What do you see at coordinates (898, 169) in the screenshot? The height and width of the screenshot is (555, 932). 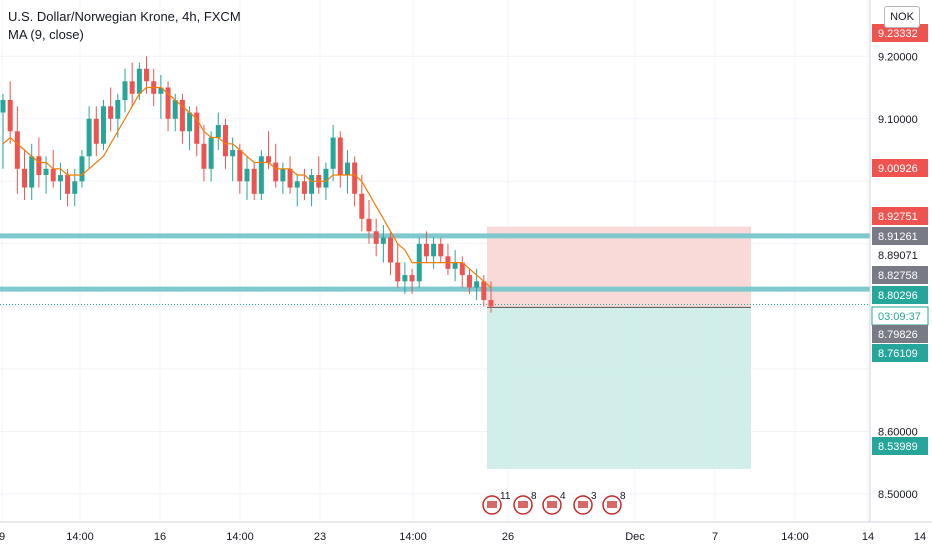 I see `price-label: 9.00926` at bounding box center [898, 169].